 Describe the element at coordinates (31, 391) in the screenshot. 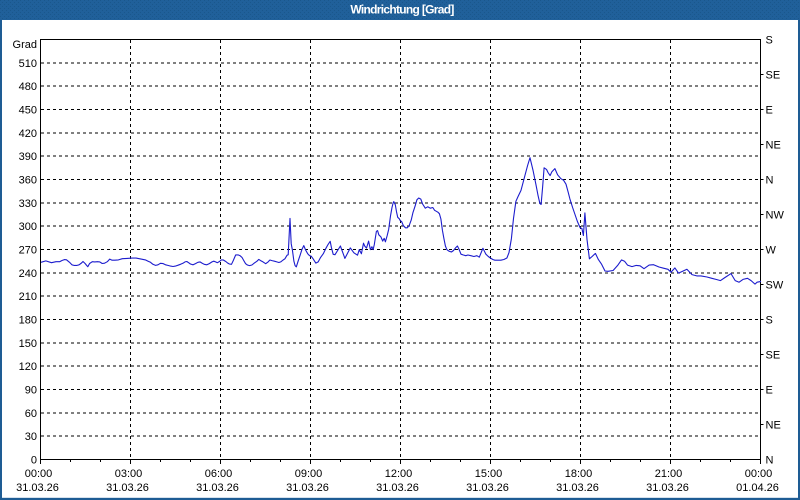

I see `svg-text: 90` at that location.